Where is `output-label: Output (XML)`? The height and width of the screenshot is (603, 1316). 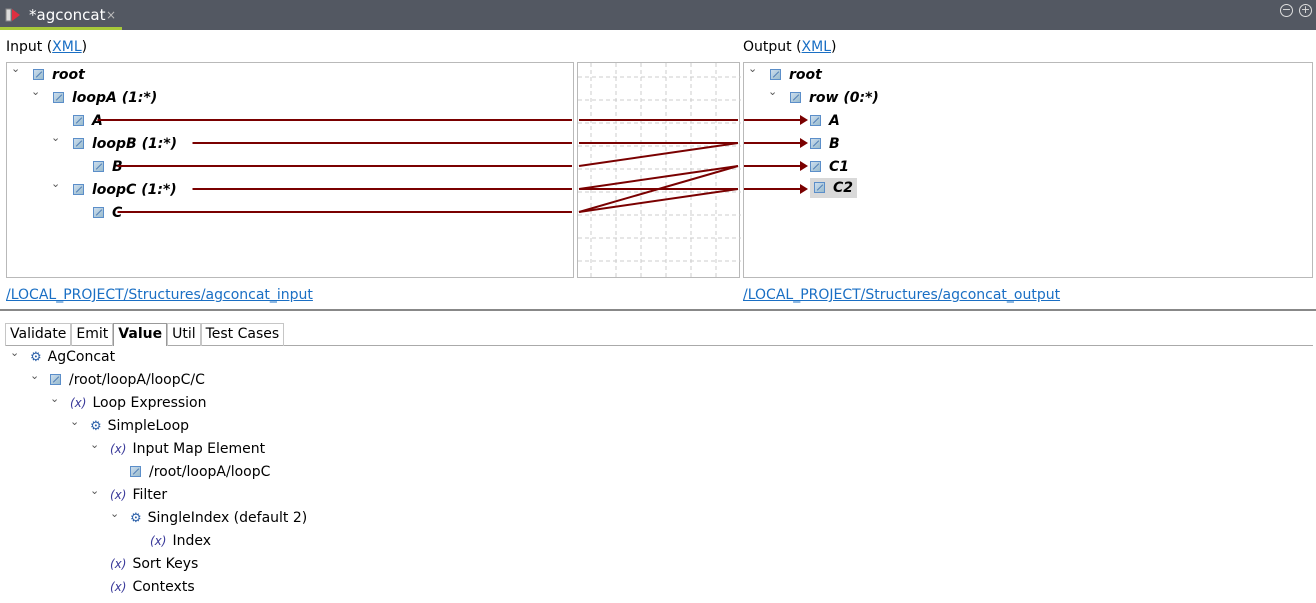 output-label: Output (XML) is located at coordinates (790, 47).